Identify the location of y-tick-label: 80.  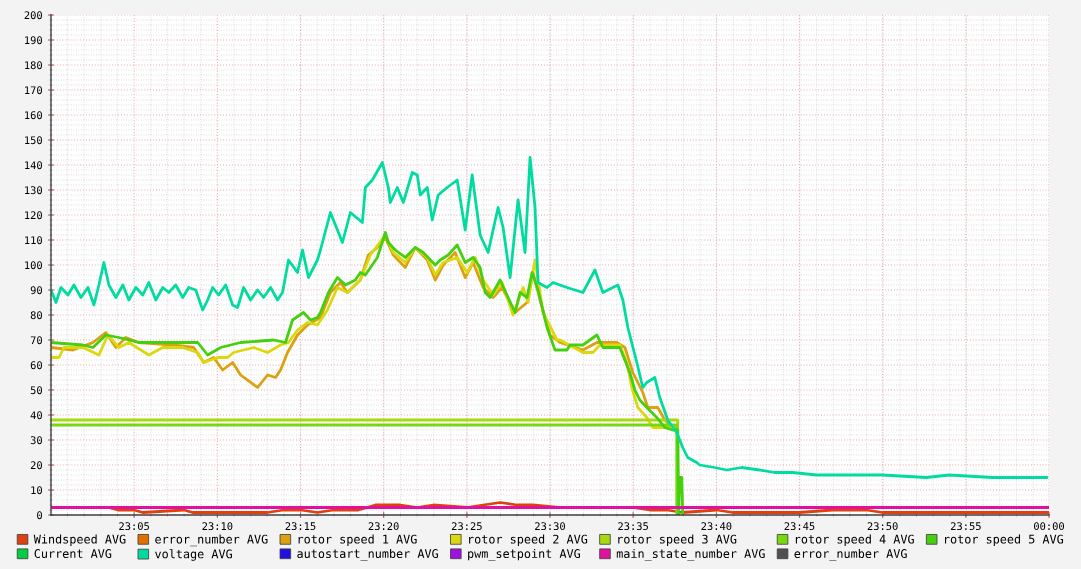
(36, 315).